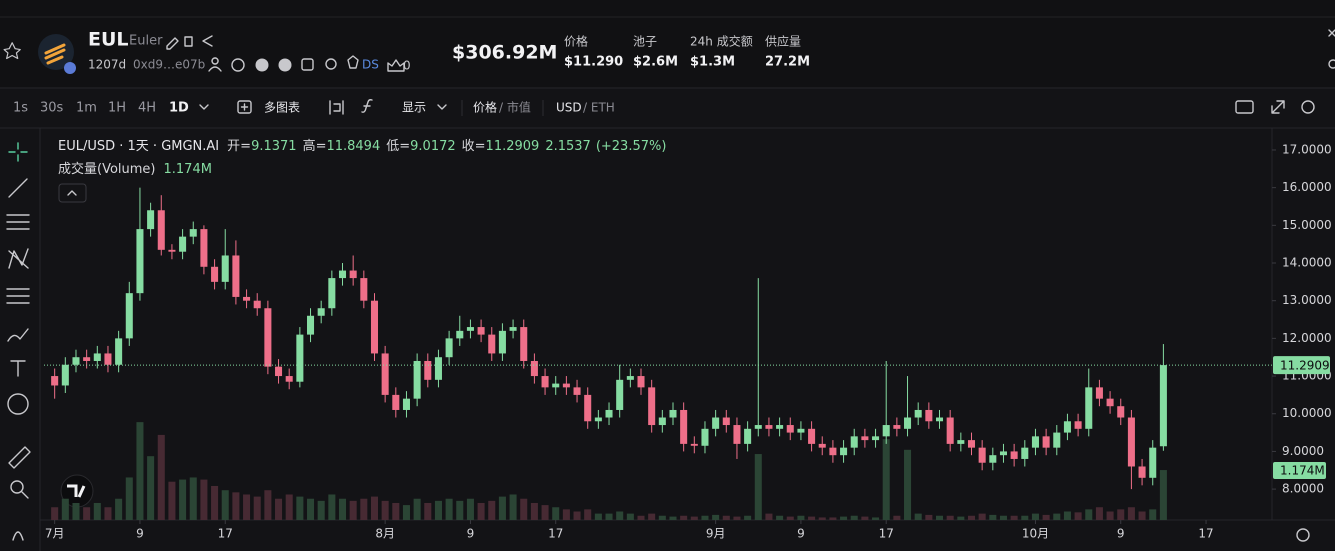  Describe the element at coordinates (515, 107) in the screenshot. I see `market-cap-toggle: / 市值` at that location.